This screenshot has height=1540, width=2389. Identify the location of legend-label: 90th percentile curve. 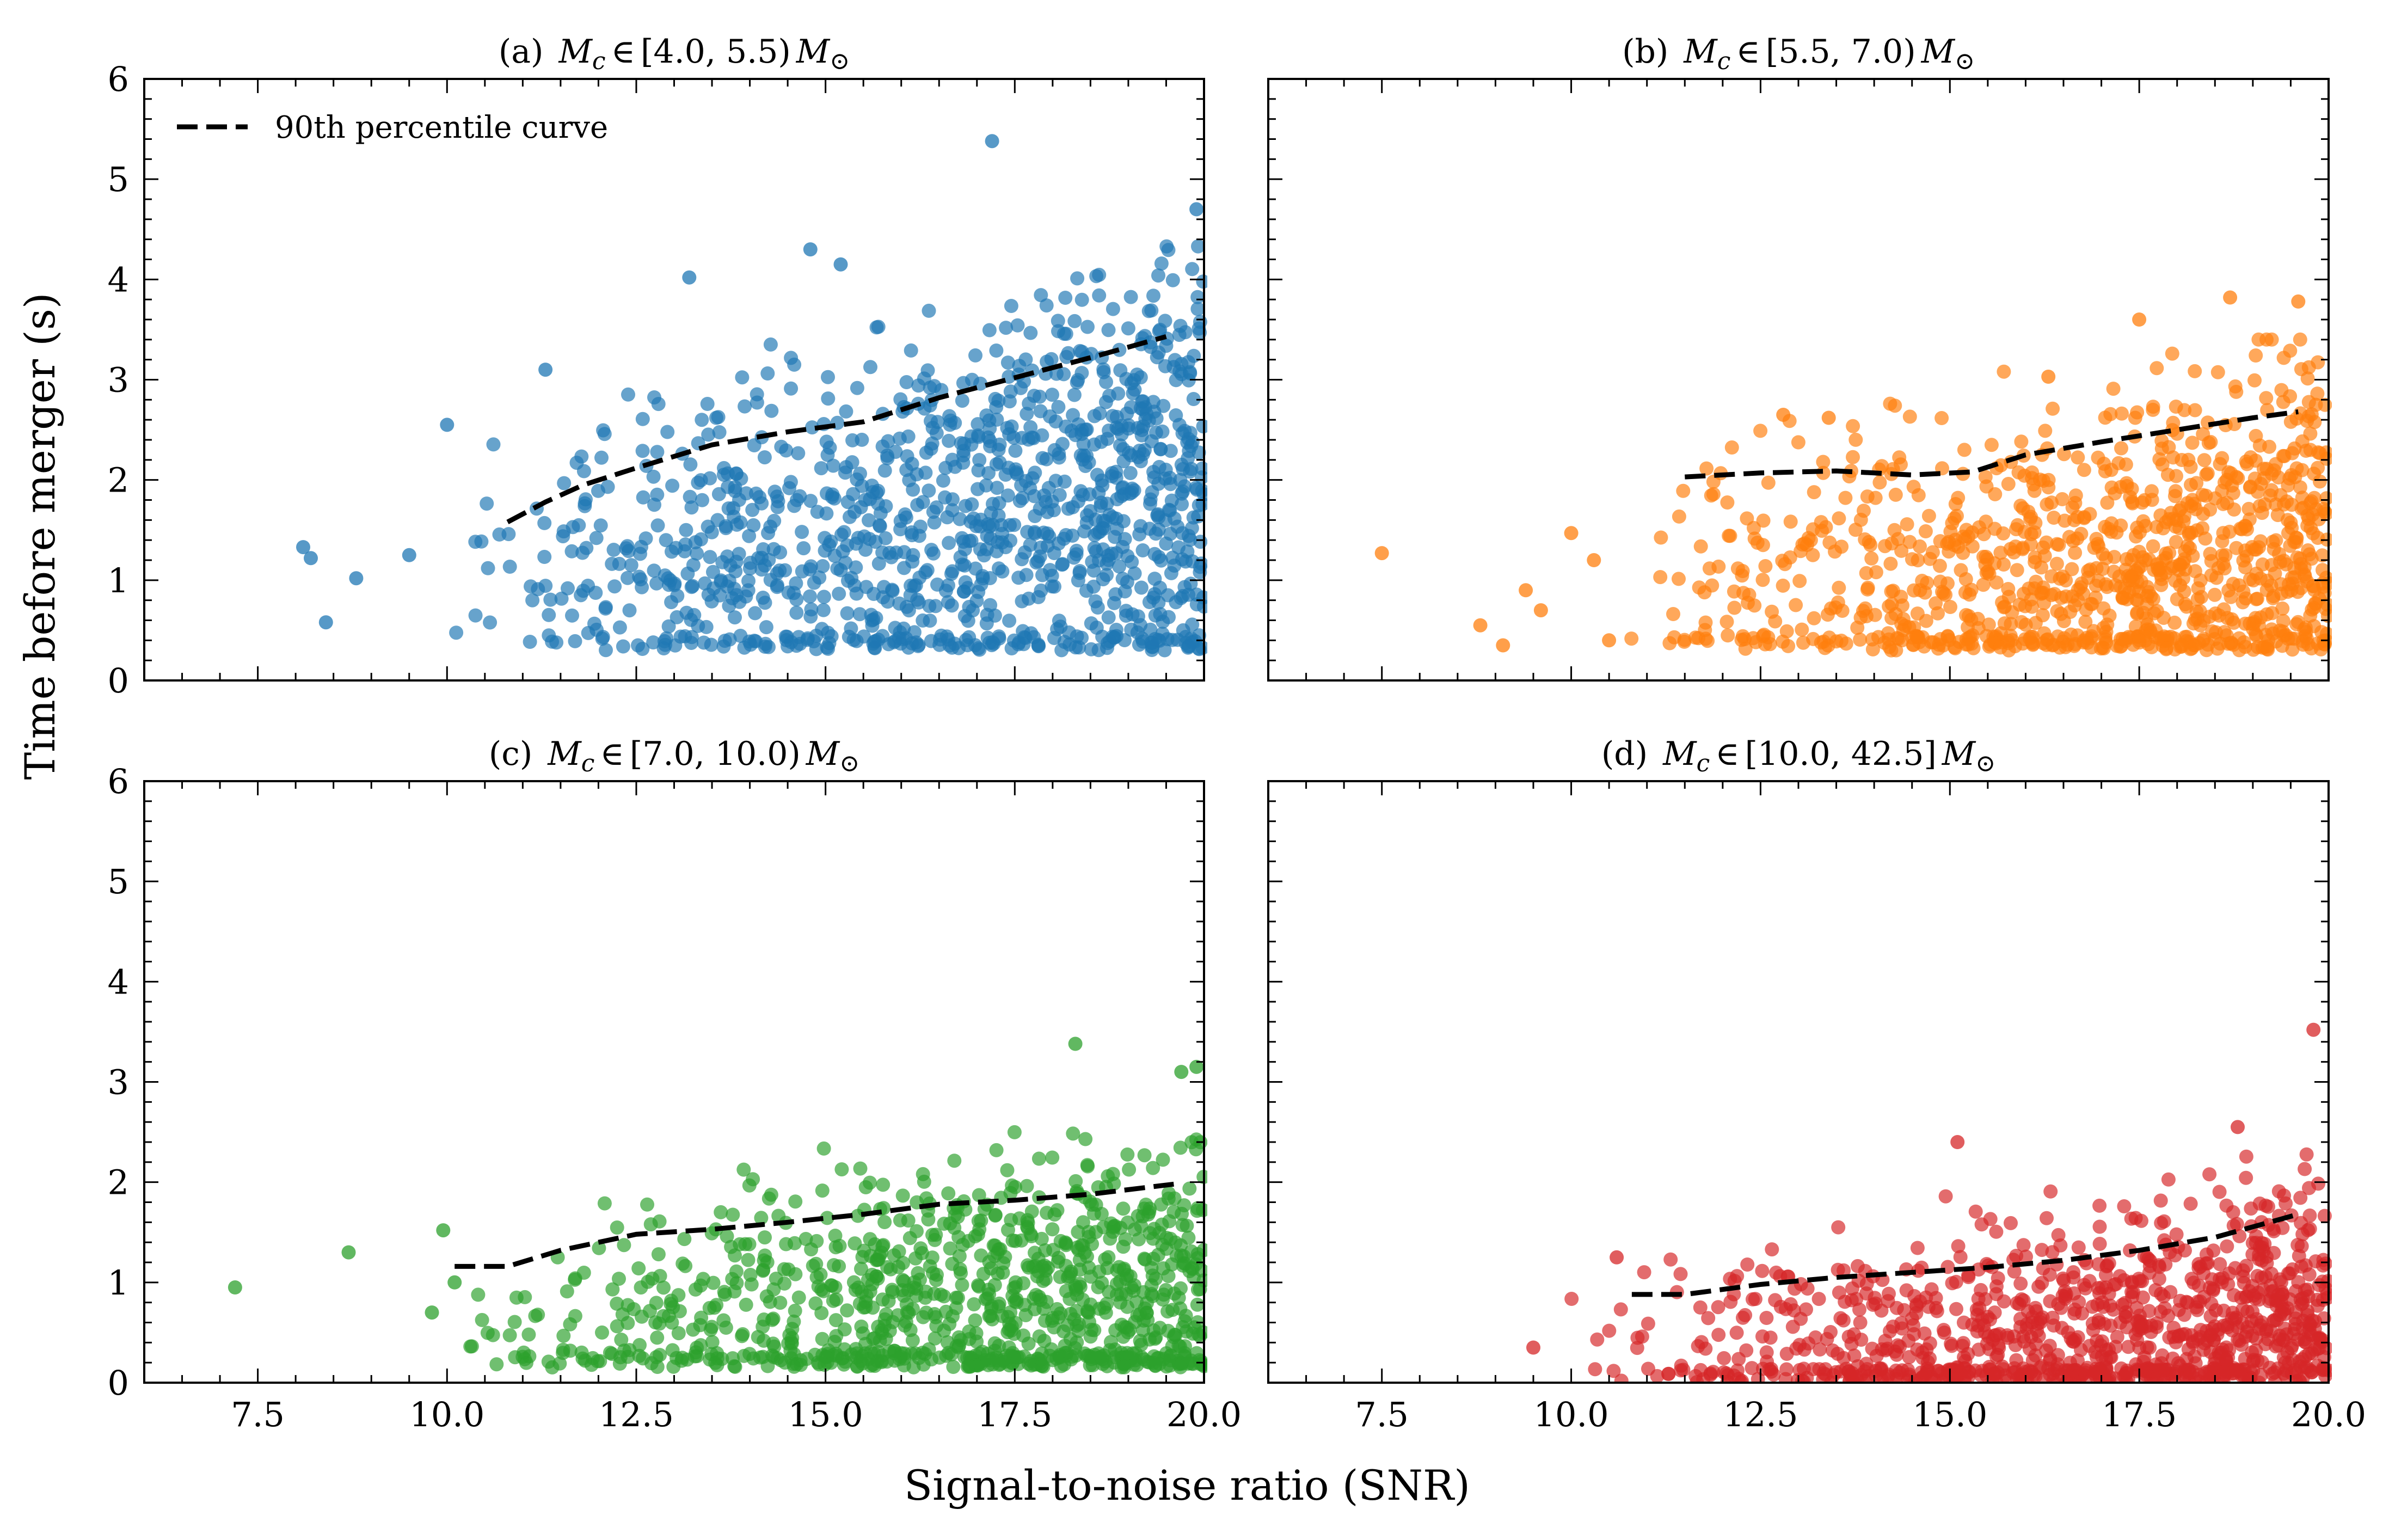
(441, 127).